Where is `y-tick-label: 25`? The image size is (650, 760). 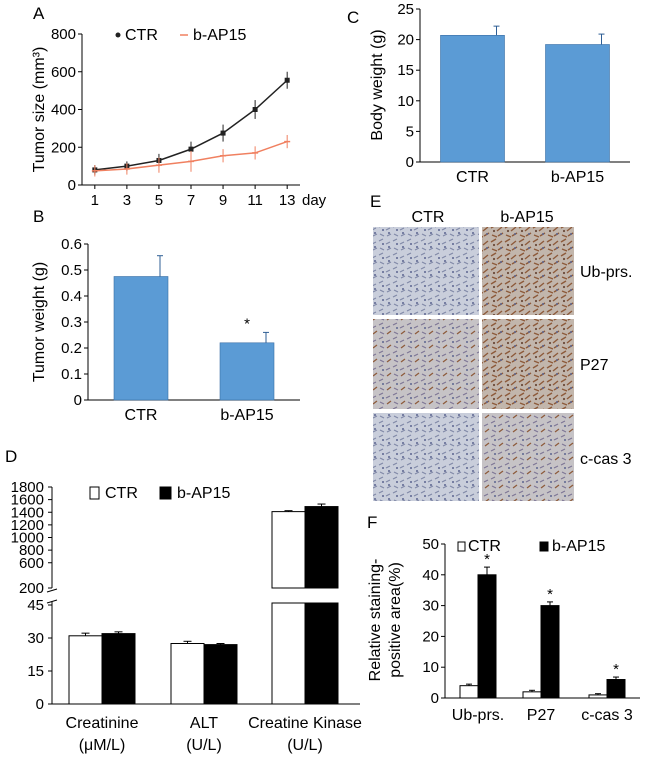 y-tick-label: 25 is located at coordinates (405, 9).